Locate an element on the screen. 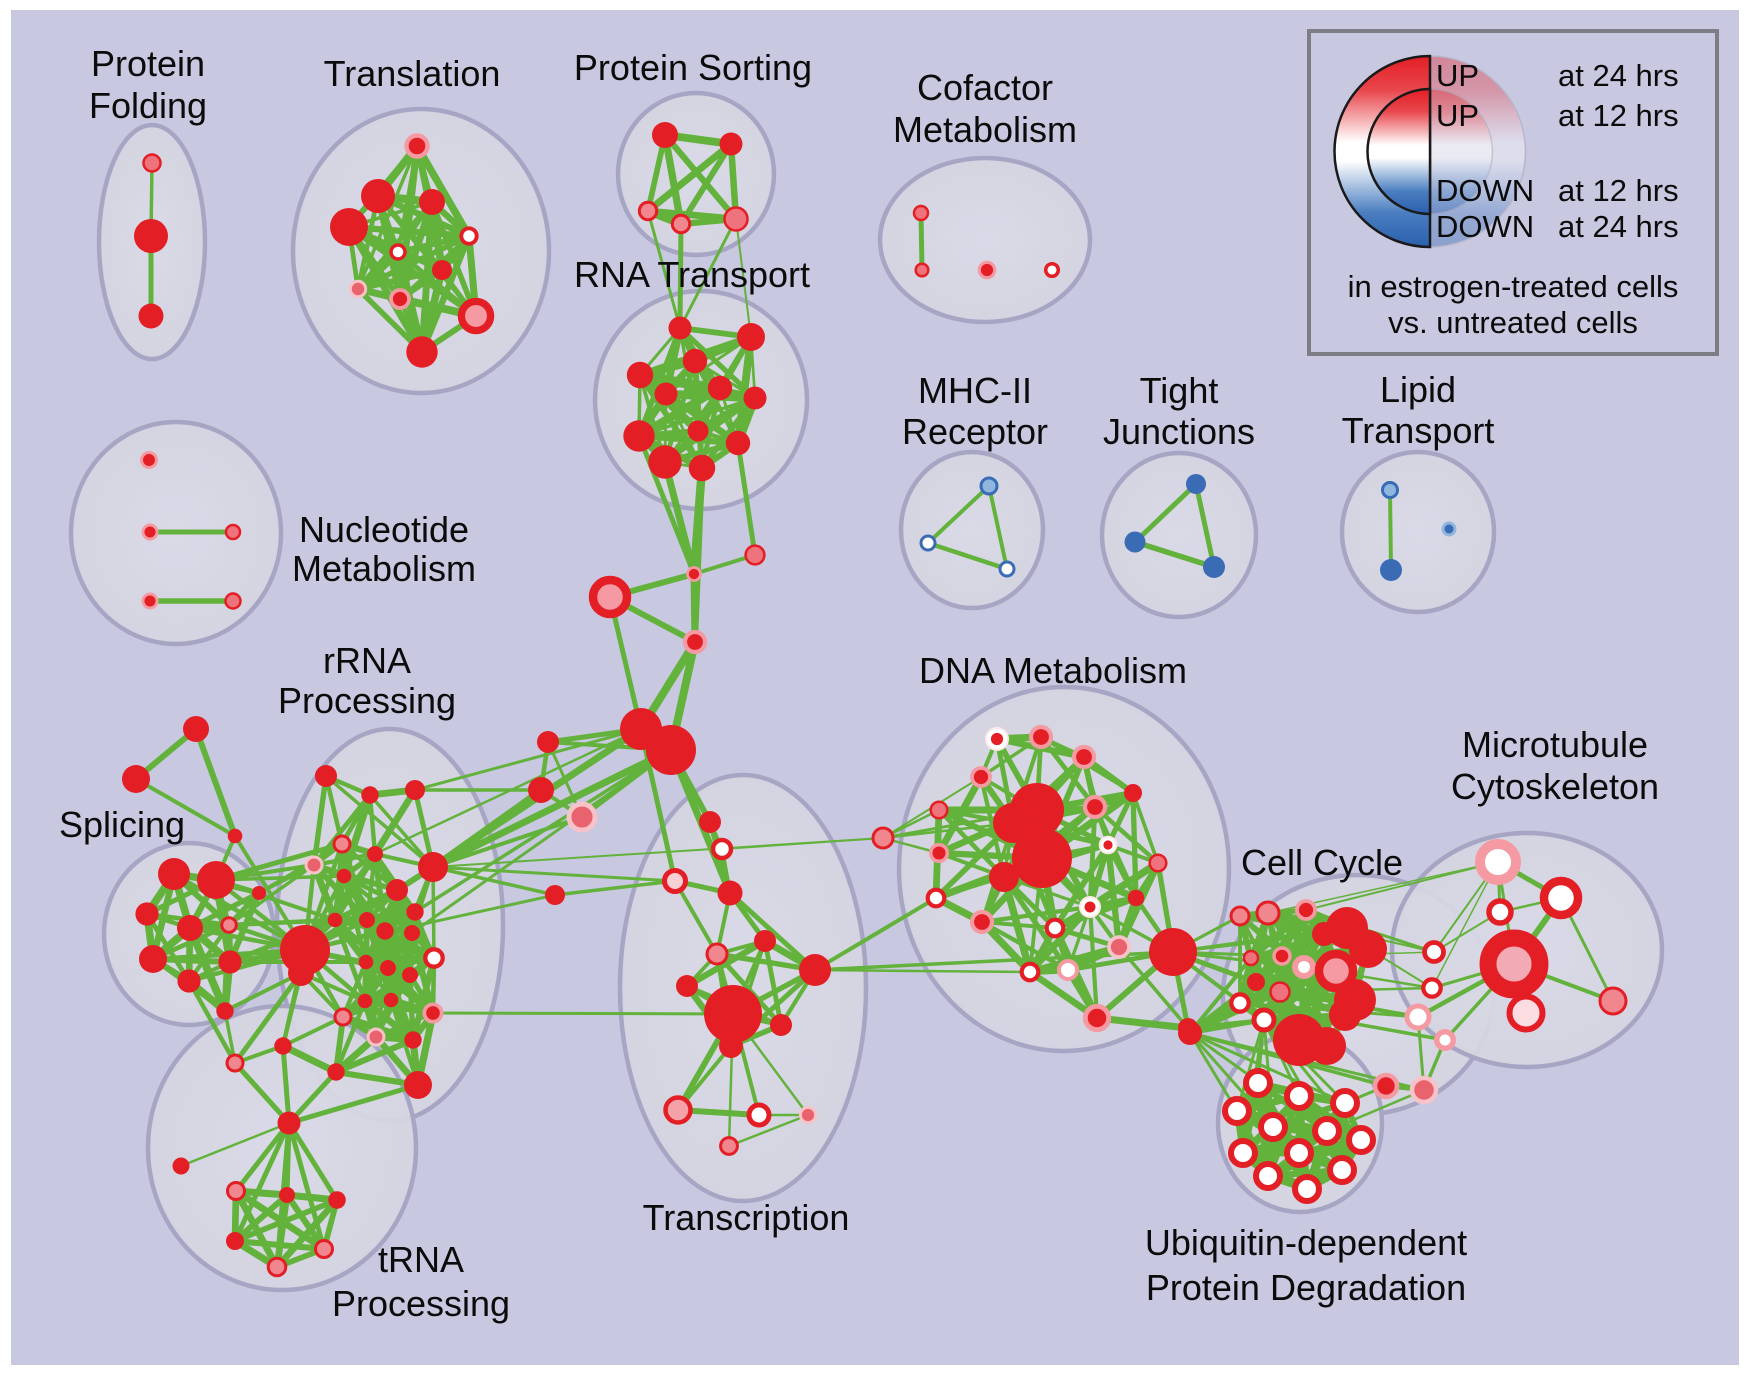 This screenshot has height=1376, width=1750. svg-text: Transcription is located at coordinates (746, 1217).